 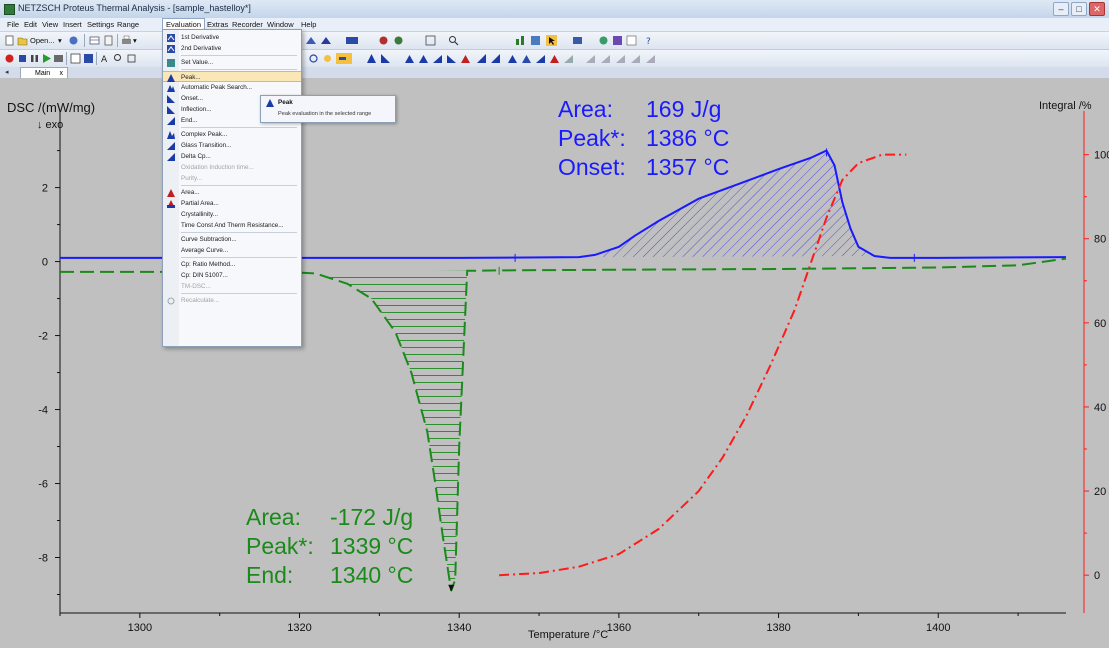 What do you see at coordinates (1097, 9) in the screenshot?
I see `close-button: ✕` at bounding box center [1097, 9].